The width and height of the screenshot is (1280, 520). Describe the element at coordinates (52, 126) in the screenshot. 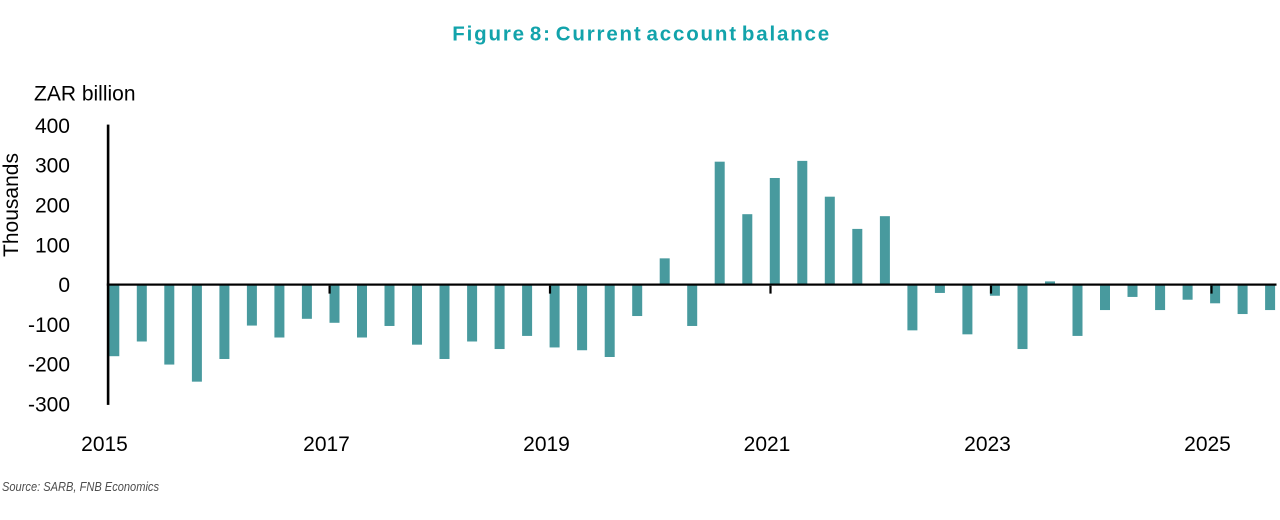

I see `svg-text: 400` at that location.